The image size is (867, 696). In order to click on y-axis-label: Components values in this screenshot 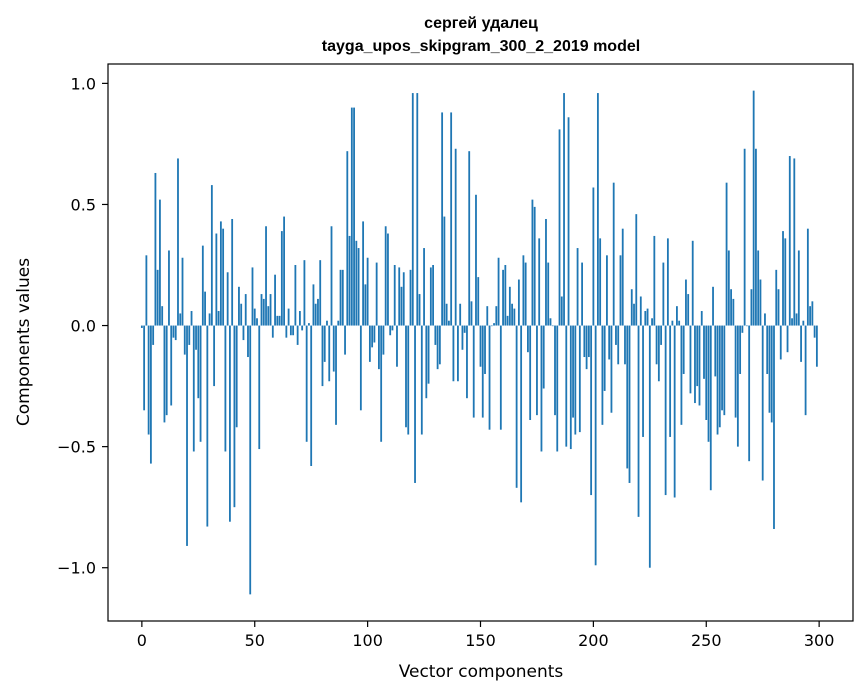, I will do `click(24, 342)`.